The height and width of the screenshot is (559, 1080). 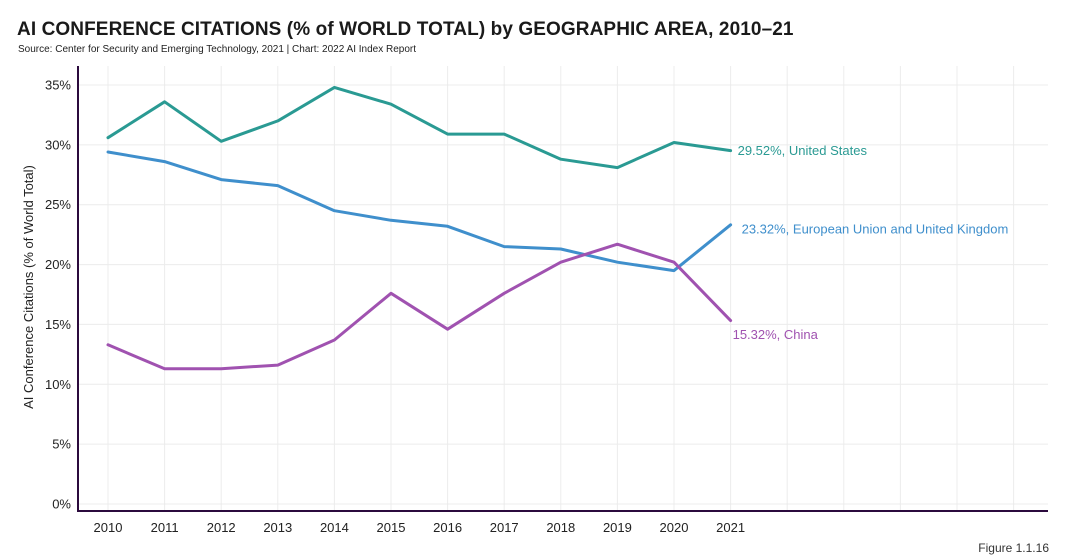 What do you see at coordinates (58, 384) in the screenshot?
I see `y-tick-label: 10%` at bounding box center [58, 384].